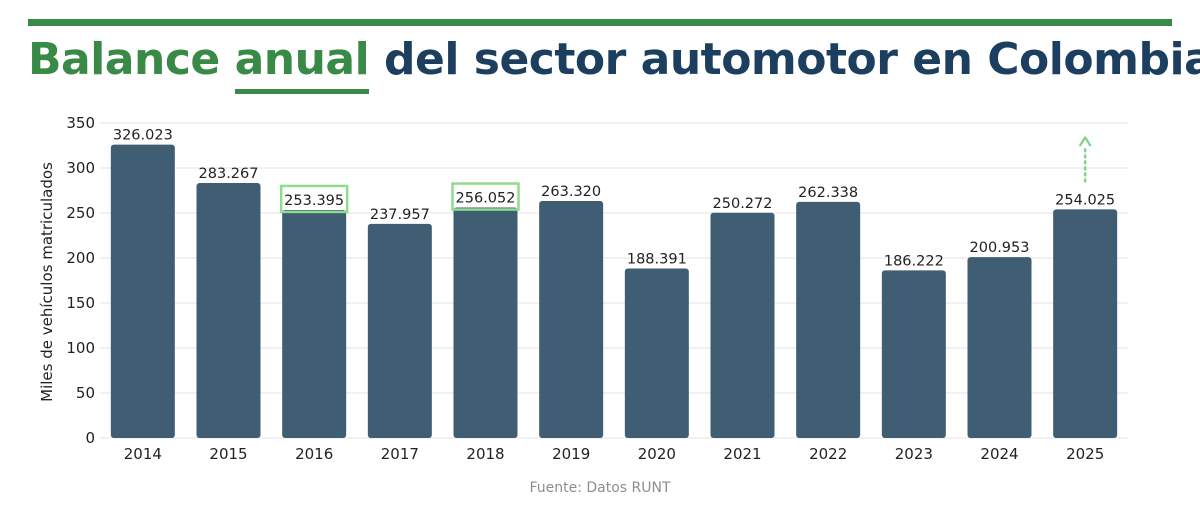 This screenshot has width=1200, height=505. What do you see at coordinates (314, 323) in the screenshot?
I see `bar-2016` at bounding box center [314, 323].